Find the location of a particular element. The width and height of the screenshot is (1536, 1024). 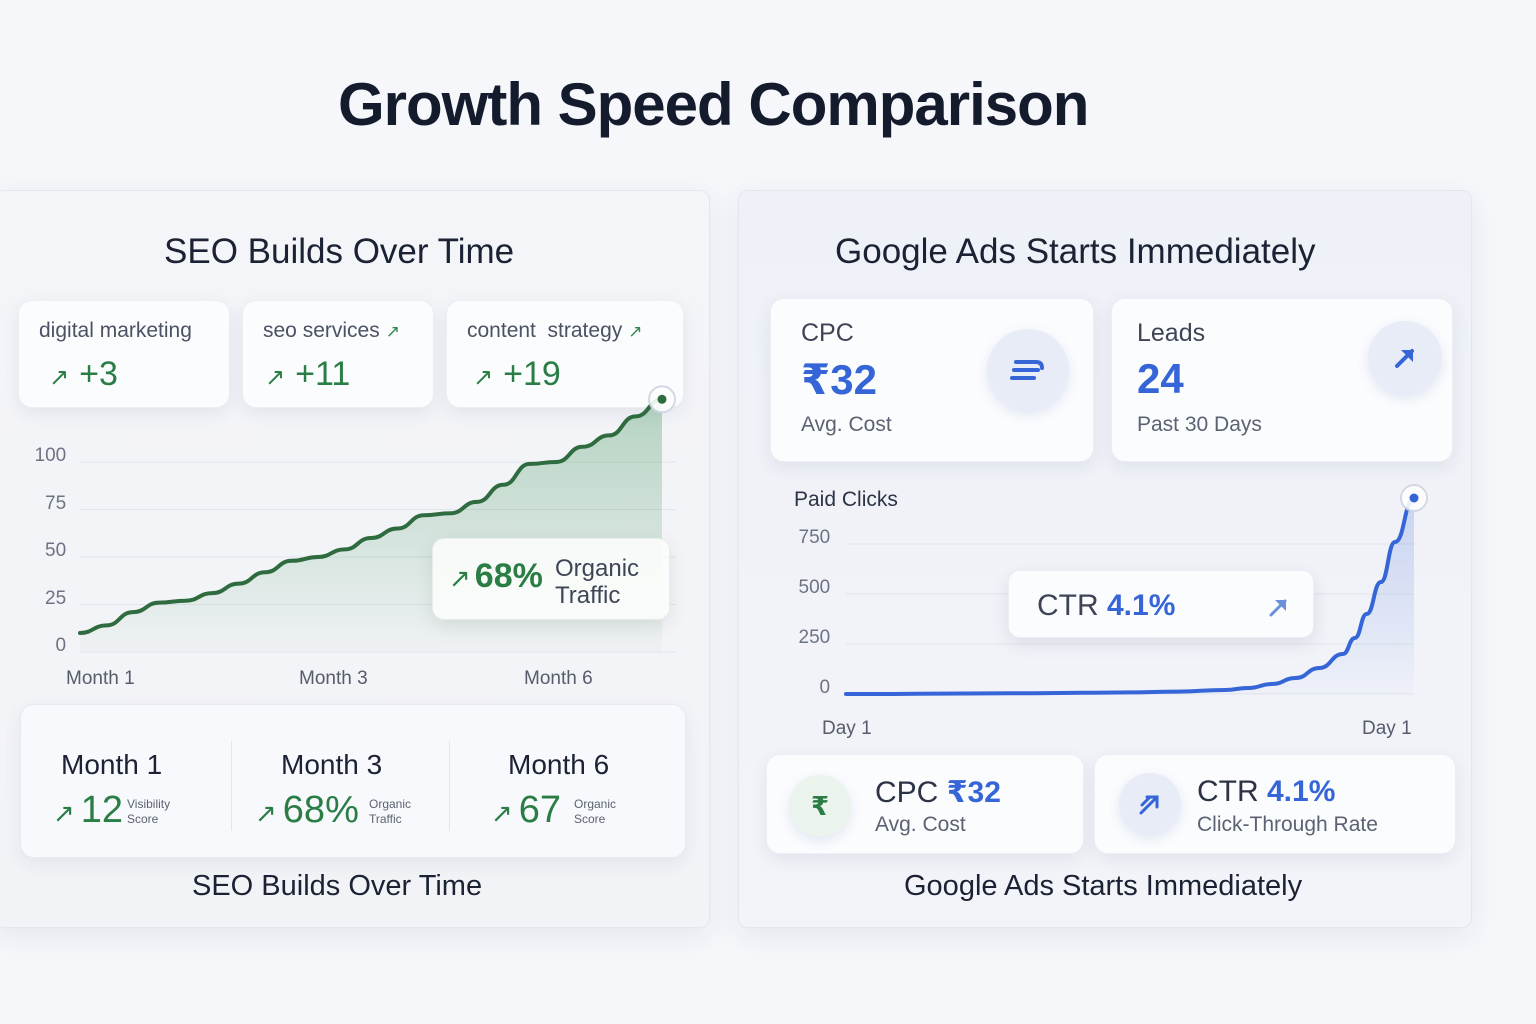

keyword-label: content strategy ↗ is located at coordinates (555, 330).